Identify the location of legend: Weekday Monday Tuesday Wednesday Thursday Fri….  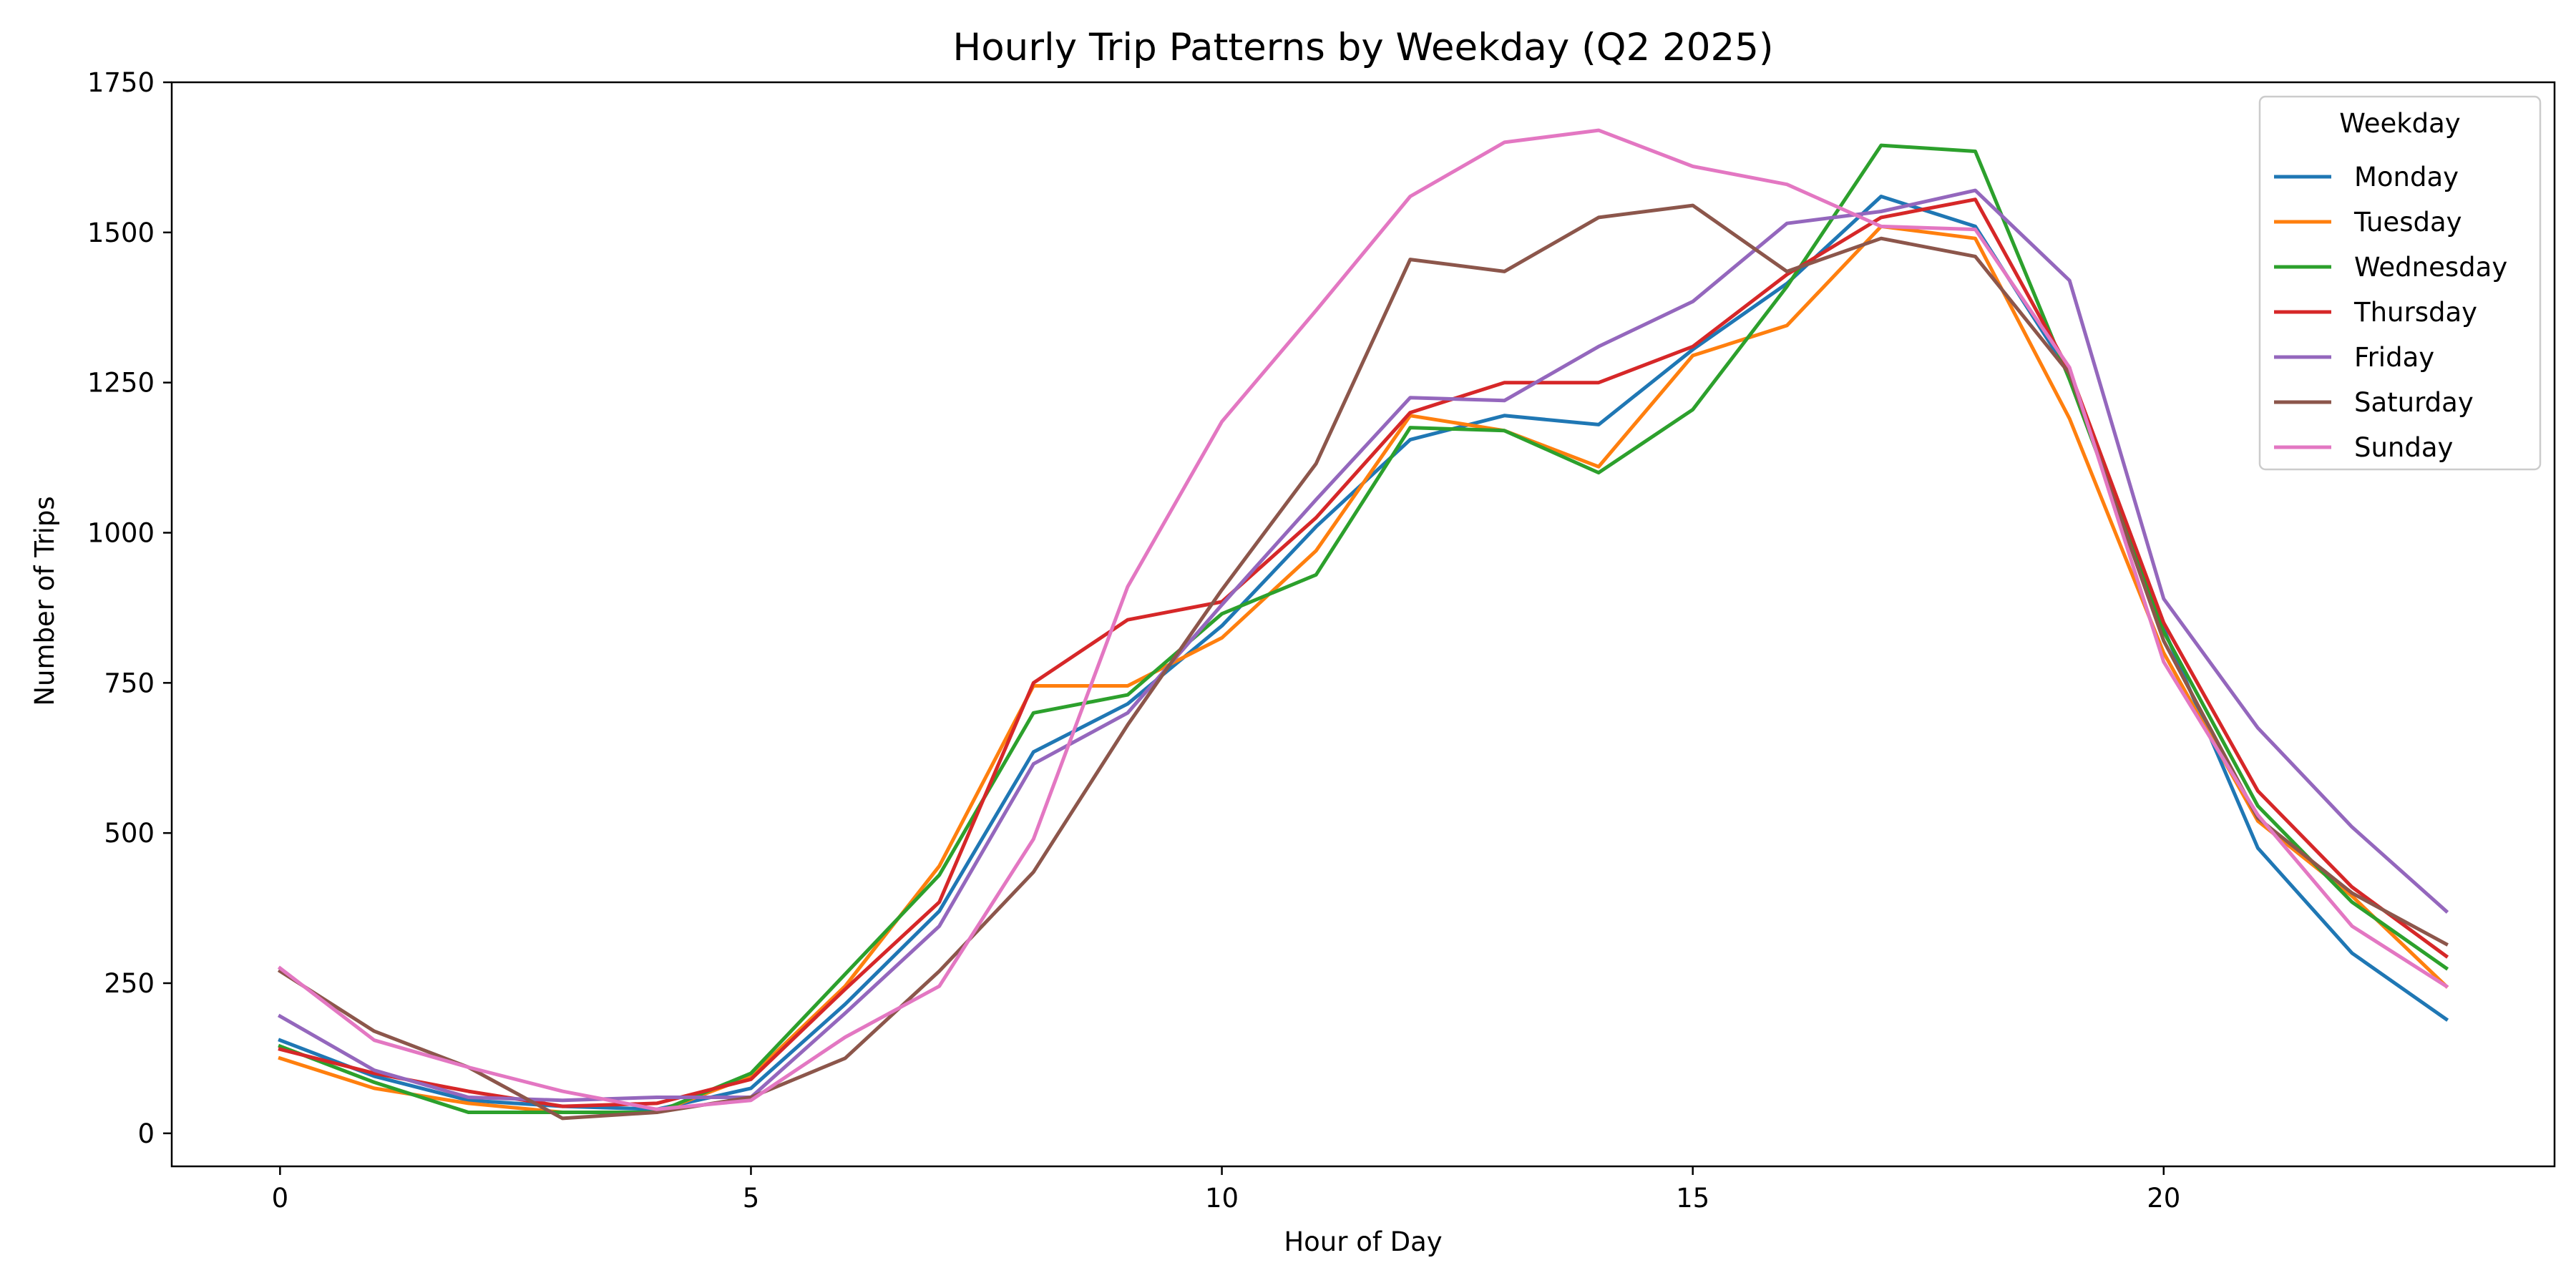
(2400, 283).